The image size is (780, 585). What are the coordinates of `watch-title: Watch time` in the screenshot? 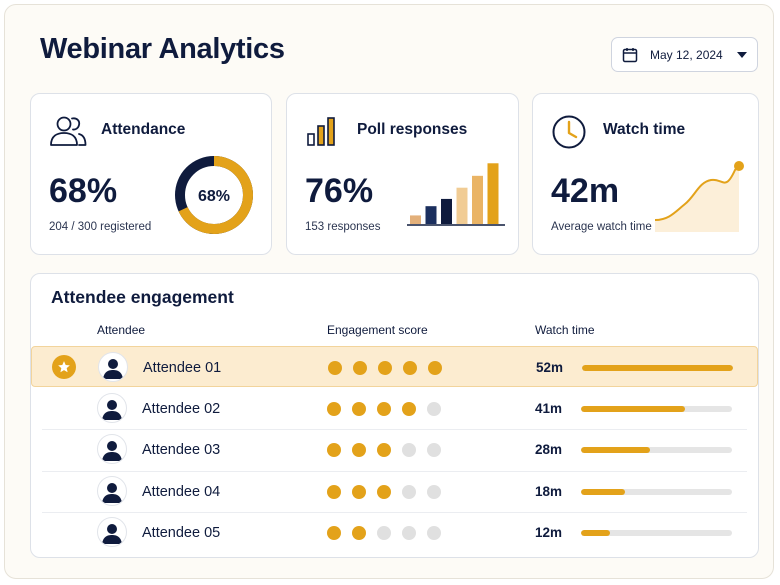 It's located at (644, 129).